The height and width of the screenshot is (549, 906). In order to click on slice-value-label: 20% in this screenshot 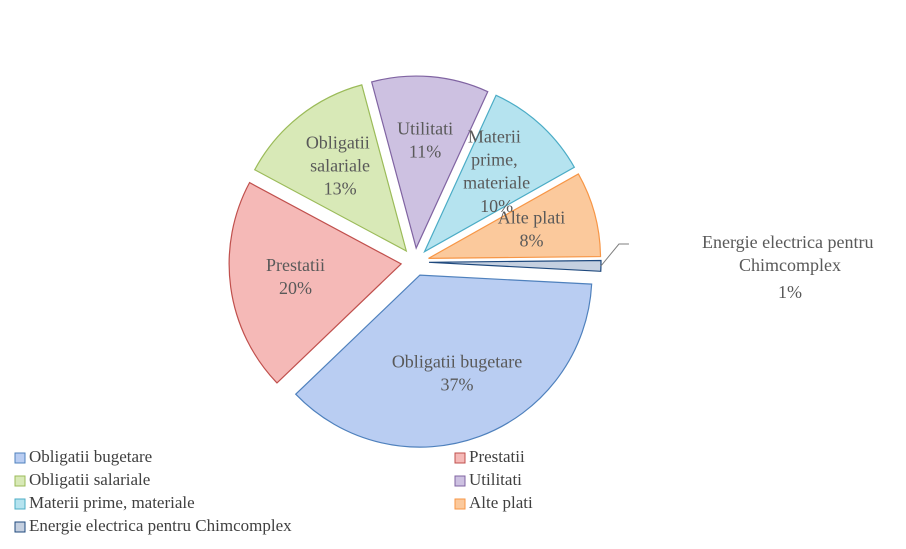, I will do `click(295, 288)`.